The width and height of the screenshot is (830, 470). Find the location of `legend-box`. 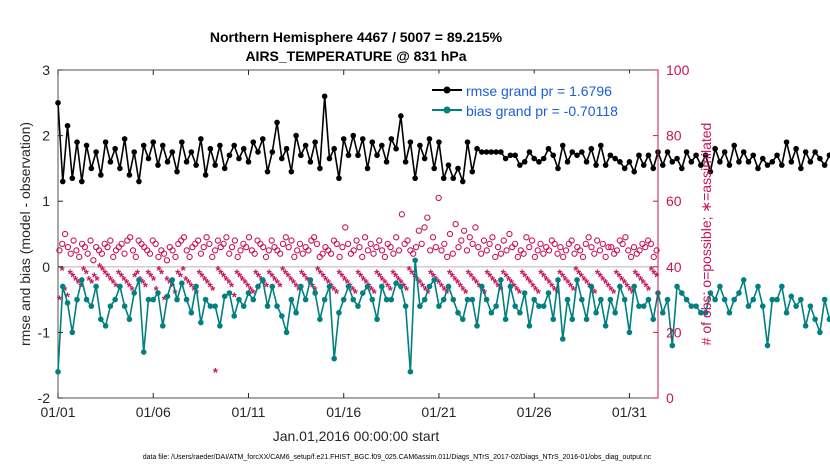

legend-box is located at coordinates (540, 97).